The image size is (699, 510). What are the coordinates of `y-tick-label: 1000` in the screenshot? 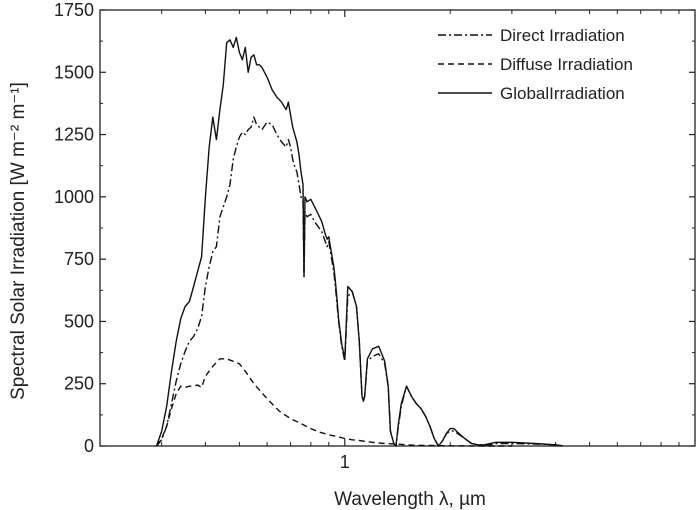 It's located at (74, 197).